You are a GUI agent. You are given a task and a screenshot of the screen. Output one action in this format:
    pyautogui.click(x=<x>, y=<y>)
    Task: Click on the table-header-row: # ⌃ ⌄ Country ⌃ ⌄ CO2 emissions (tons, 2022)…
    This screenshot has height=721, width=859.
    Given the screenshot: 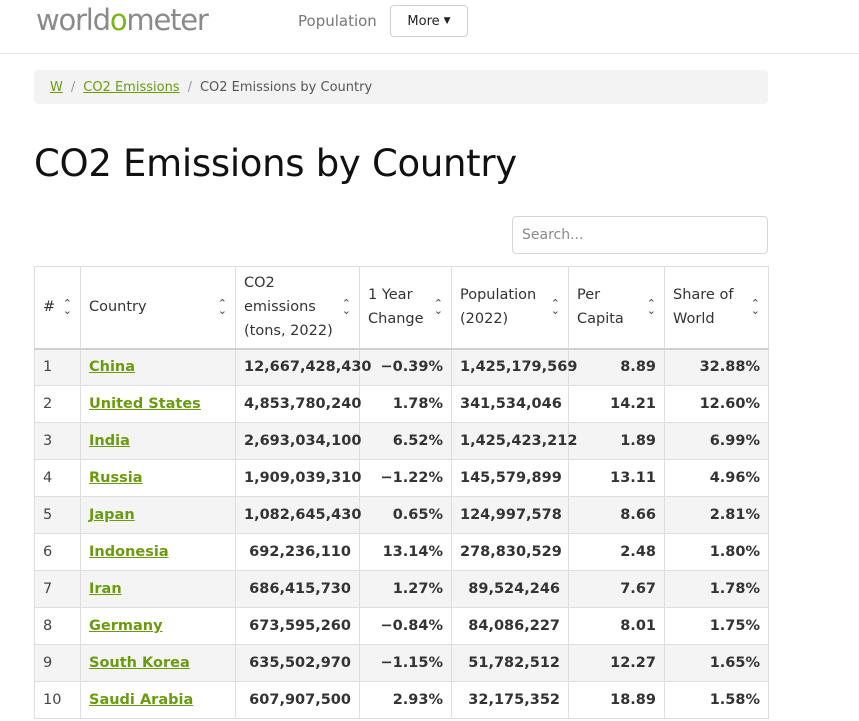 What is the action you would take?
    pyautogui.click(x=401, y=308)
    